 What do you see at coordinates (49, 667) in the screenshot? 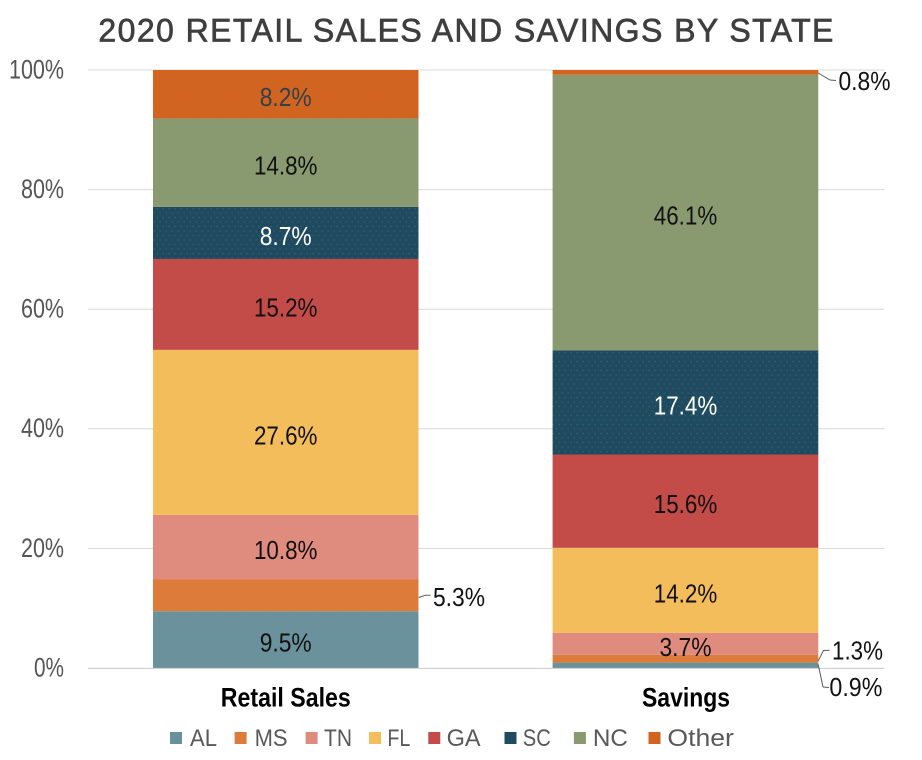
I see `svg-text: 0%` at bounding box center [49, 667].